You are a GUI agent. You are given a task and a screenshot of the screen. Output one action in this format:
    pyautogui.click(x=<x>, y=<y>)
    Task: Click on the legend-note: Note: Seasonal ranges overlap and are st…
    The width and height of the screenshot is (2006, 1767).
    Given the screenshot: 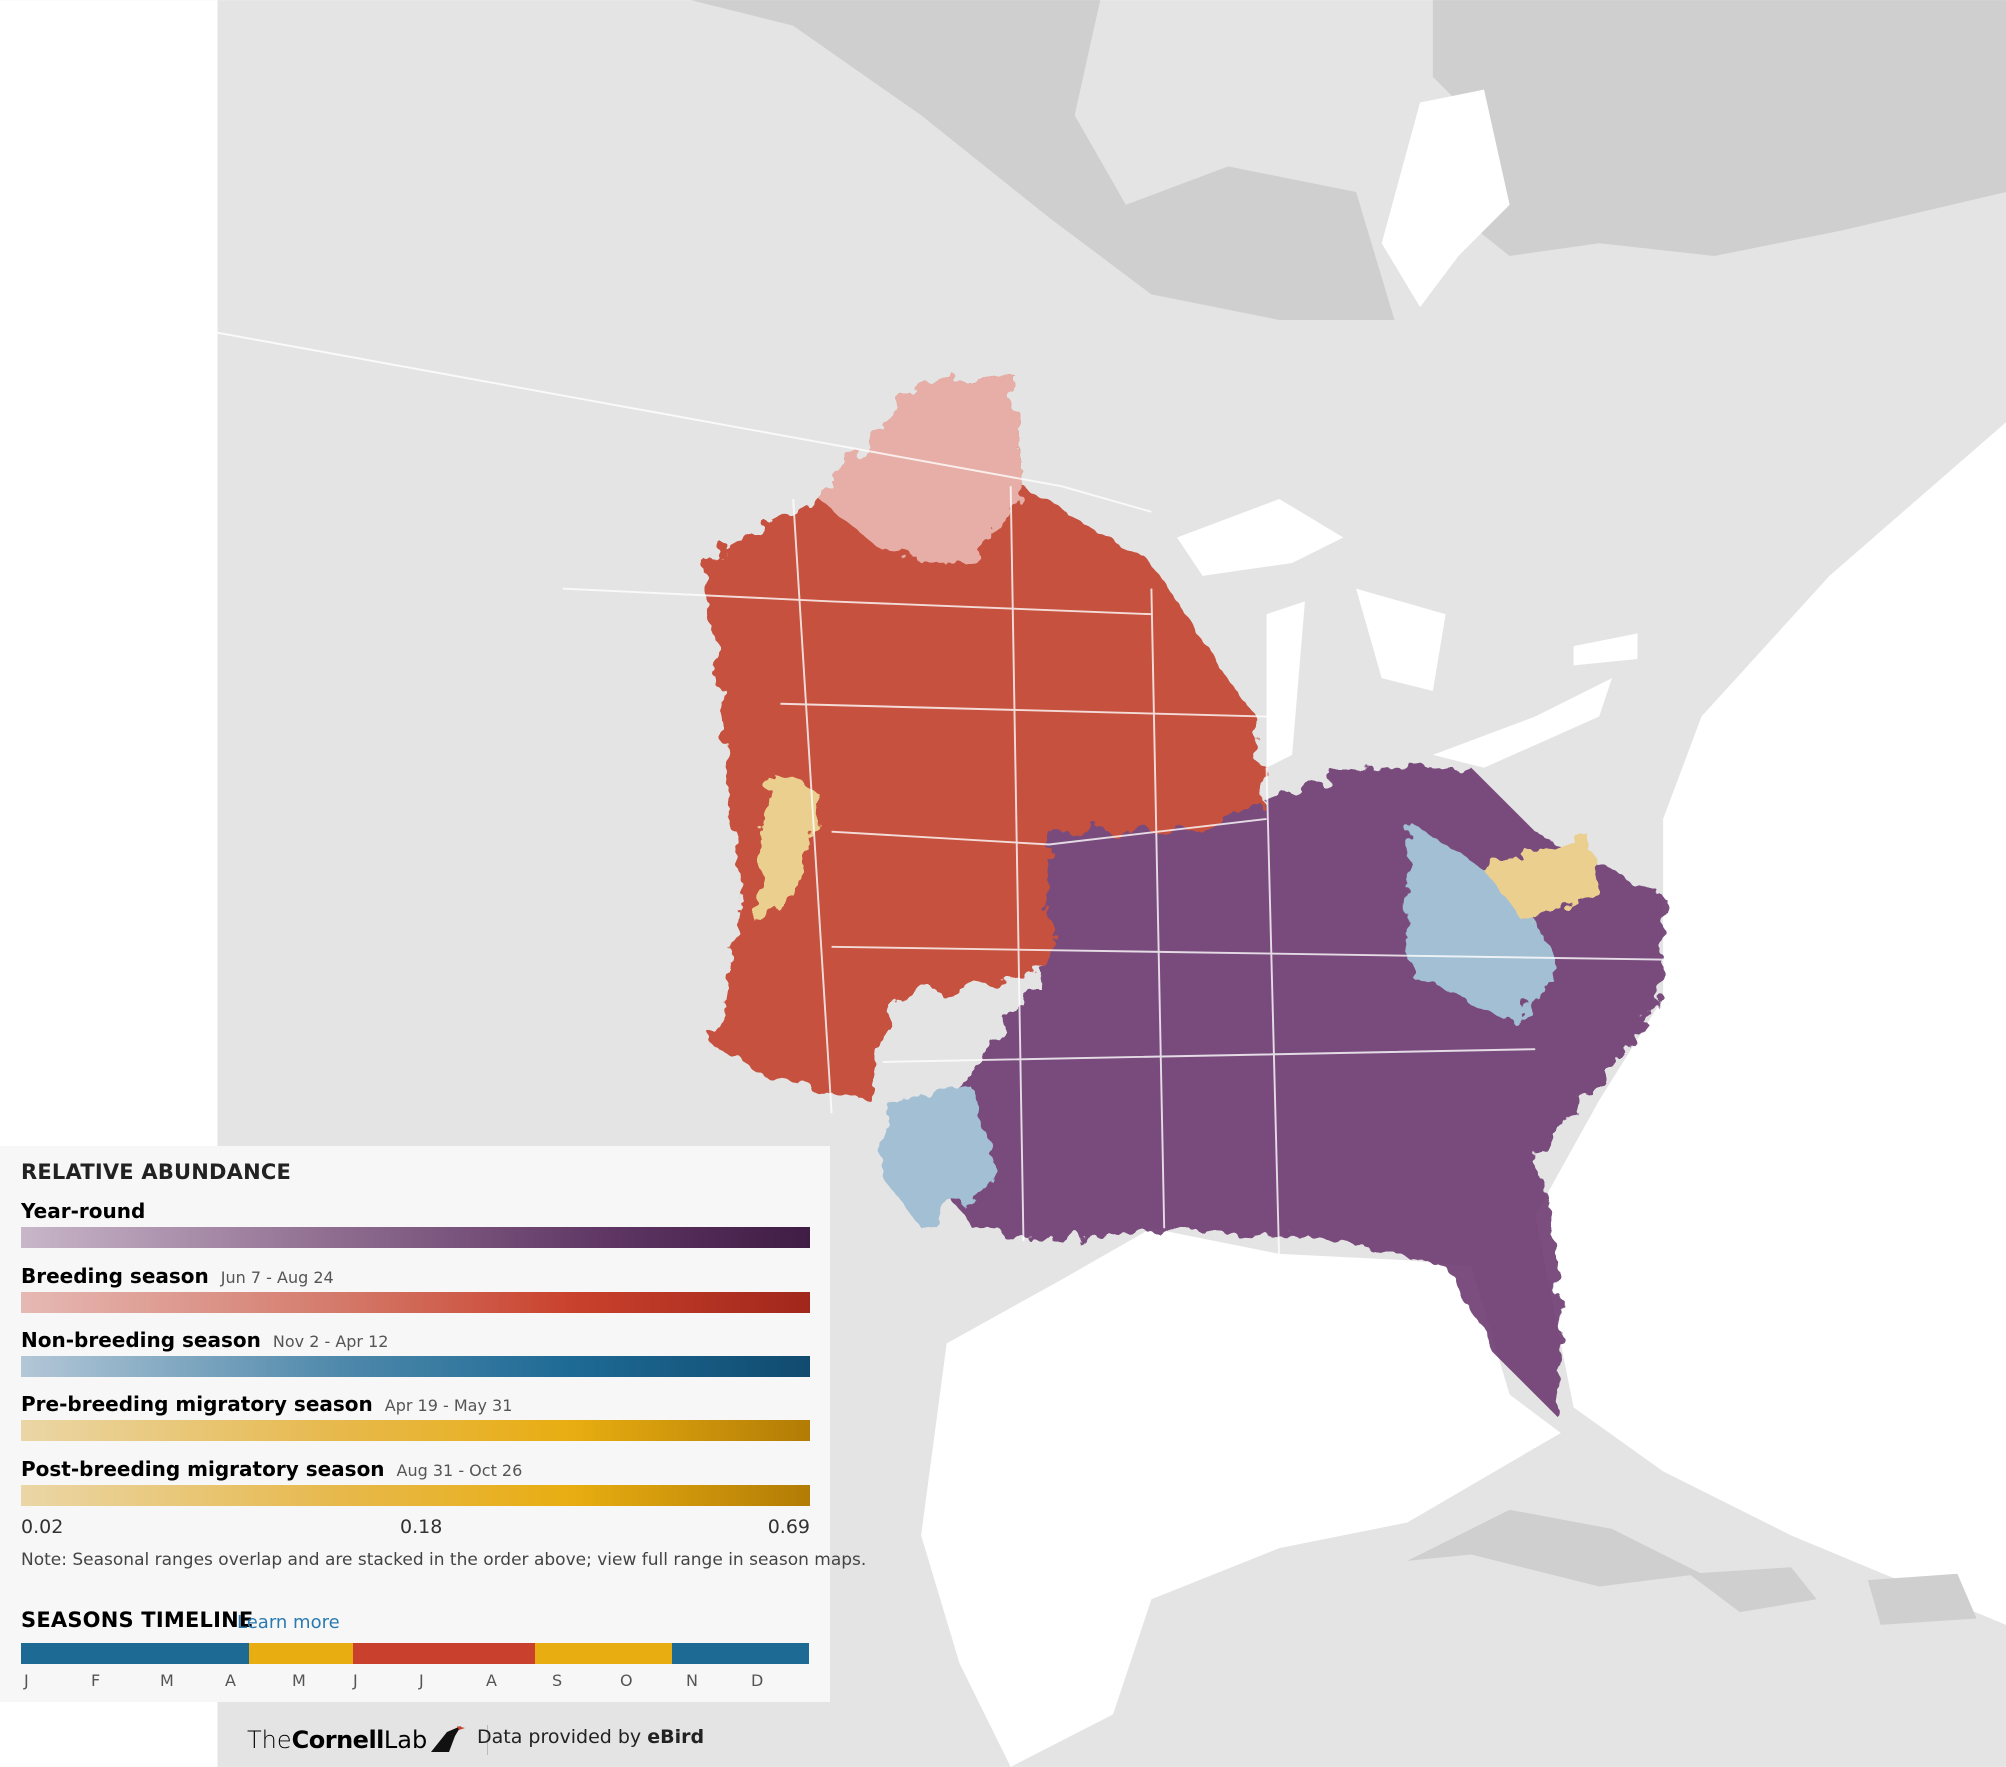 What is the action you would take?
    pyautogui.click(x=444, y=1560)
    